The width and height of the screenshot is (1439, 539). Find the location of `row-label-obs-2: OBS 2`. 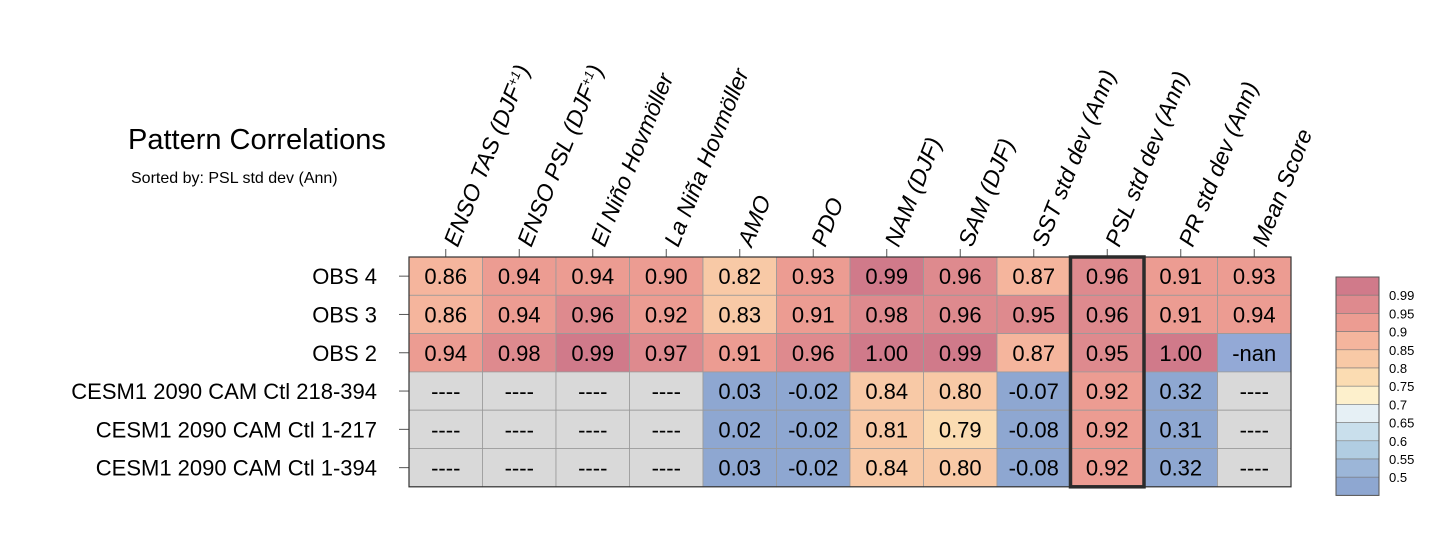

row-label-obs-2: OBS 2 is located at coordinates (344, 353).